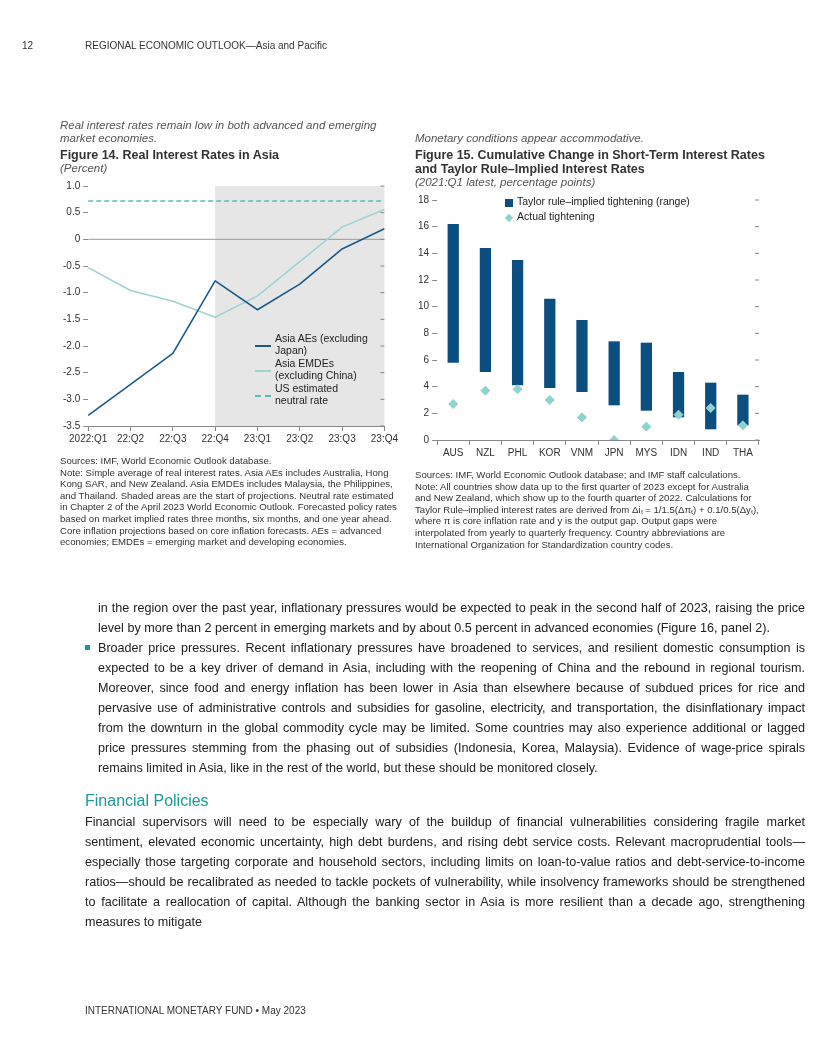 This screenshot has height=1056, width=816. I want to click on legend-label: Asia EMDEs (excluding China), so click(316, 369).